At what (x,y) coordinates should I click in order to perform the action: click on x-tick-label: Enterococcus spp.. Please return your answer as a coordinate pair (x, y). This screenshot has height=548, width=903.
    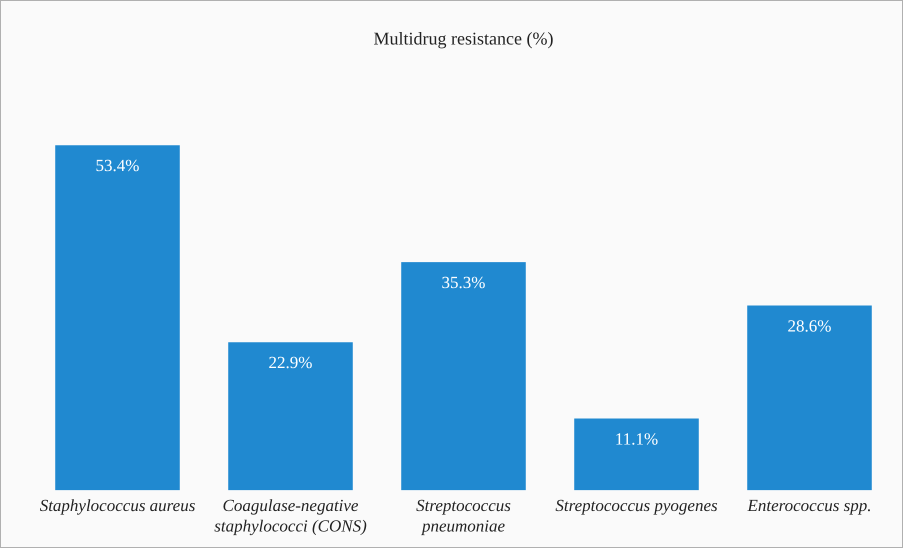
    Looking at the image, I should click on (809, 505).